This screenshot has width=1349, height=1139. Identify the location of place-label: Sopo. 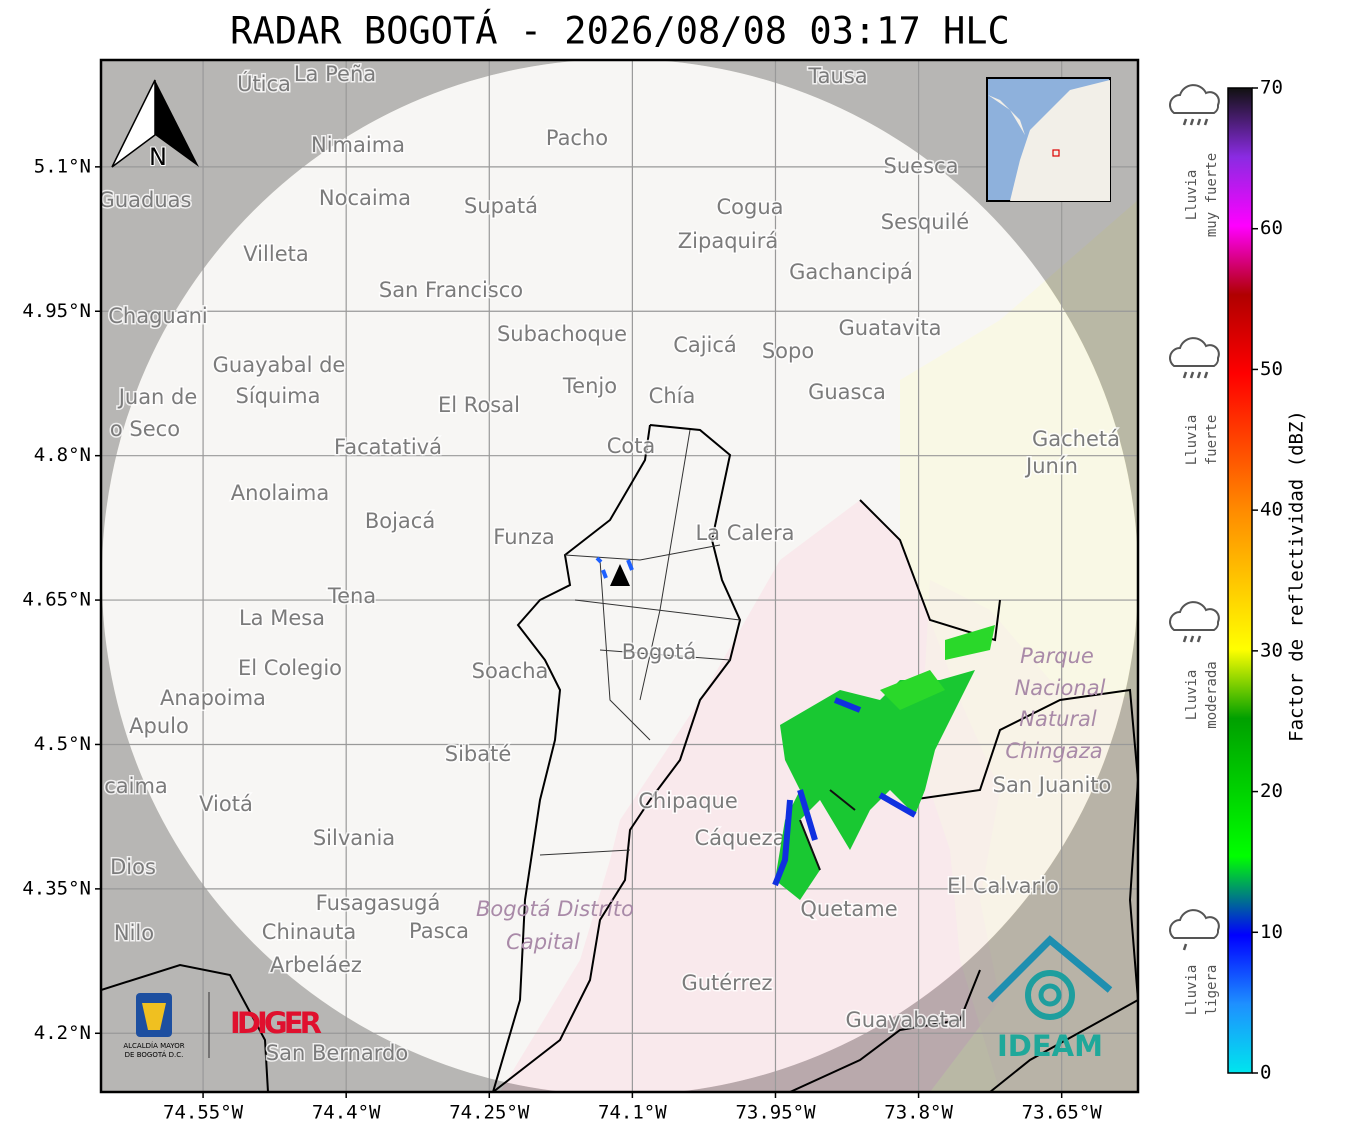
(788, 351).